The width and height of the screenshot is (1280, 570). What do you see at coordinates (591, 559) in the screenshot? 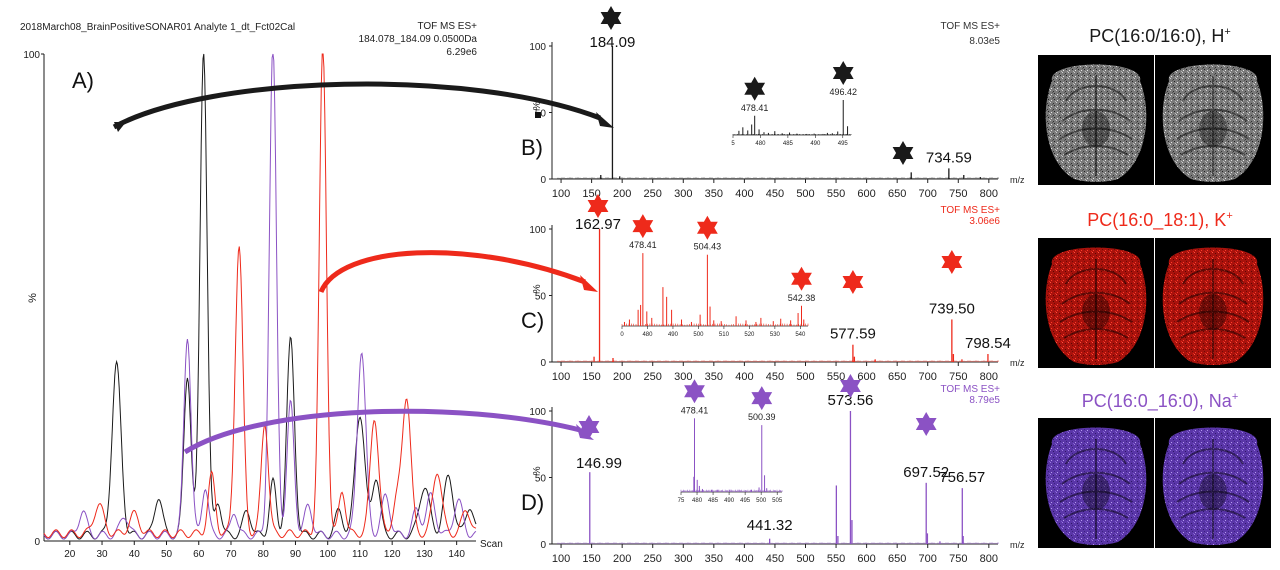
I see `spectrum-xtick-label: 150` at bounding box center [591, 559].